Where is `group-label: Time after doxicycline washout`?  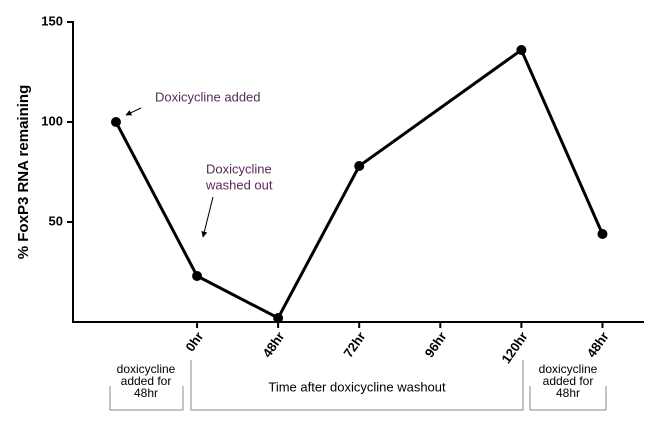 group-label: Time after doxicycline washout is located at coordinates (357, 386).